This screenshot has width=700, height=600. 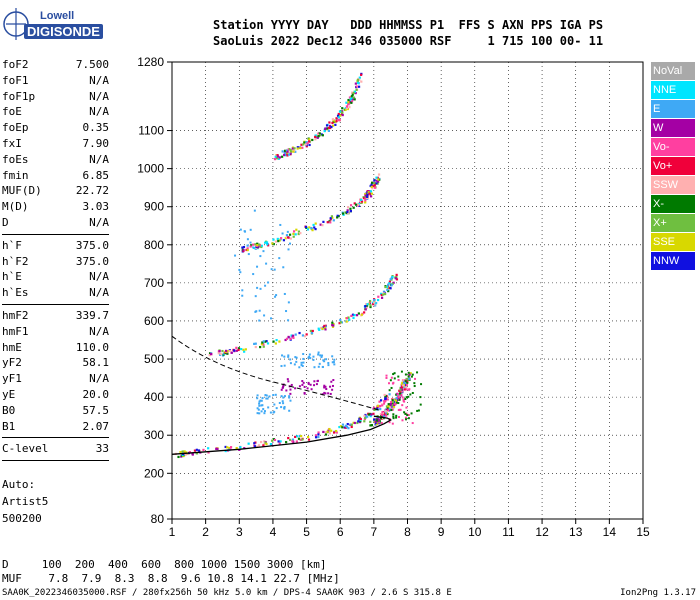 I want to click on param-name: foEs, so click(x=15, y=159).